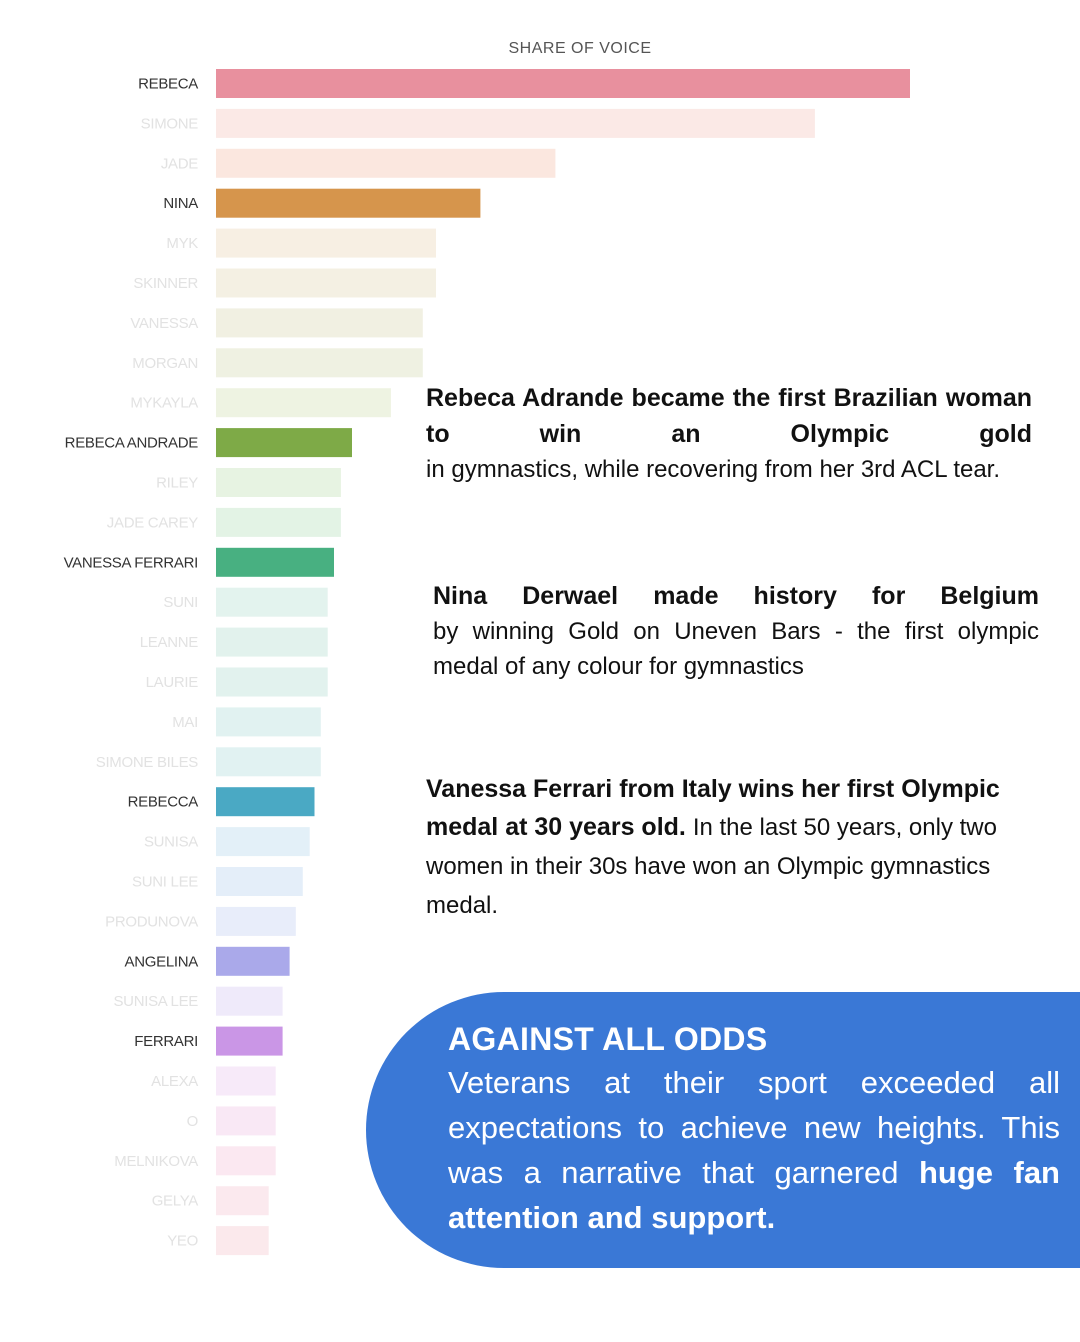 The height and width of the screenshot is (1342, 1080). I want to click on callout-heading: AGAINST ALL ODDS, so click(608, 1039).